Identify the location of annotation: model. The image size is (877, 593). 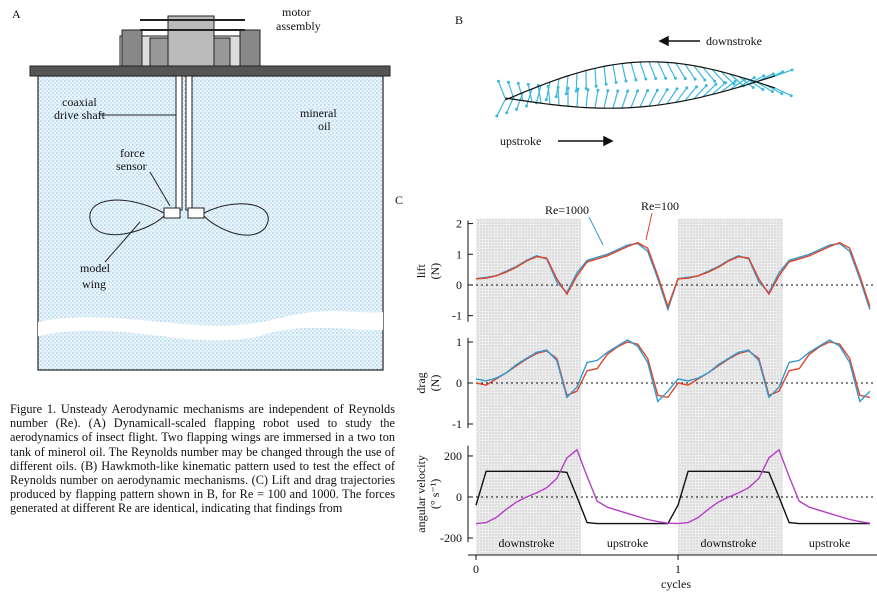
(95, 268).